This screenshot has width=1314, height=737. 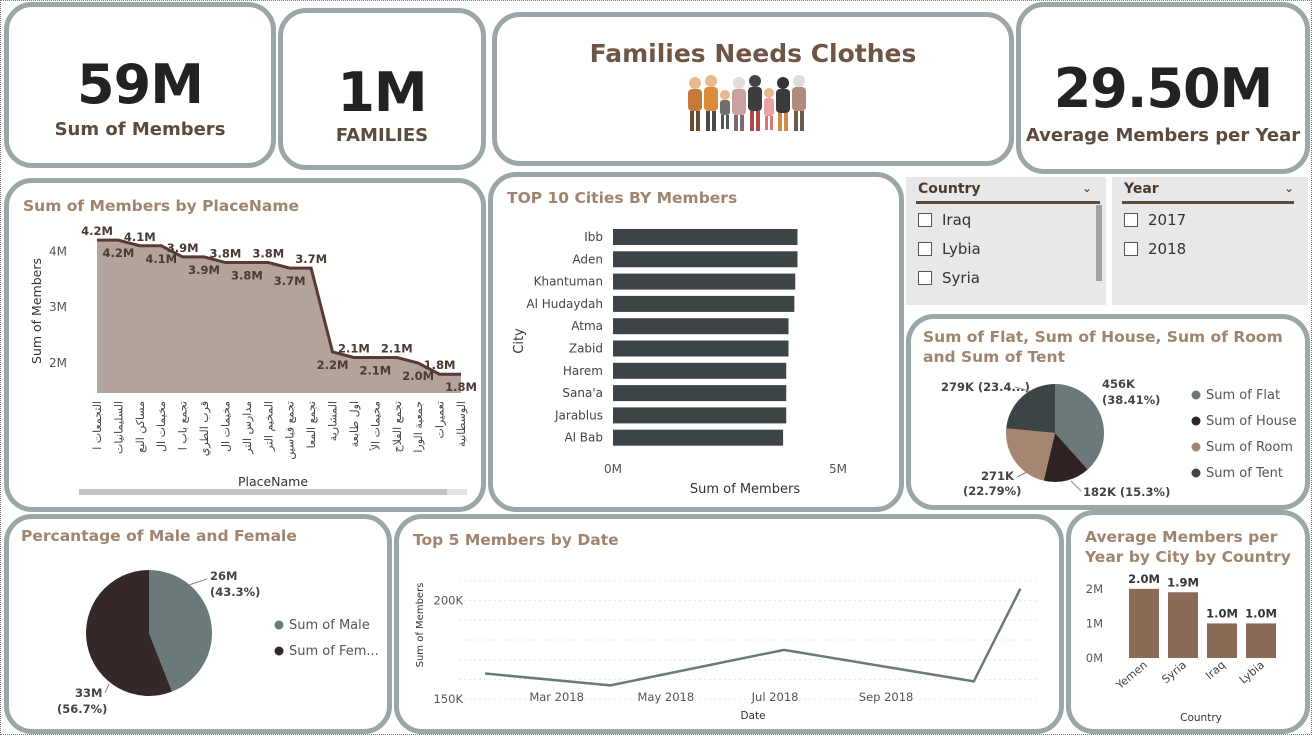 I want to click on category-label: Lybia, so click(x=1252, y=672).